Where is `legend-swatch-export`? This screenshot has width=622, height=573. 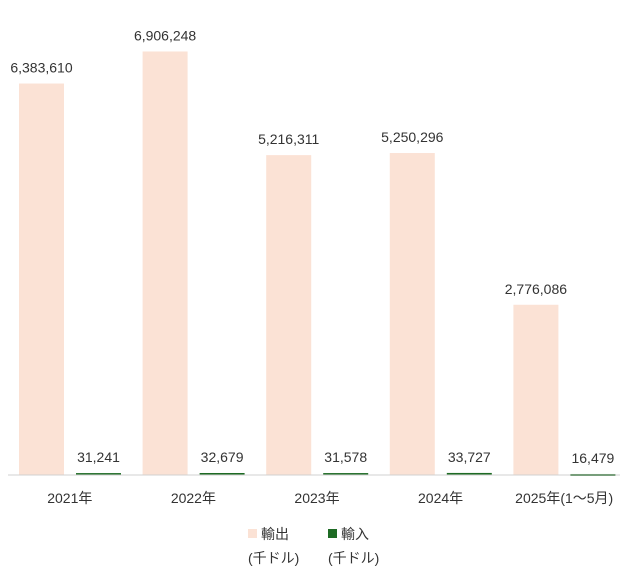
legend-swatch-export is located at coordinates (252, 533).